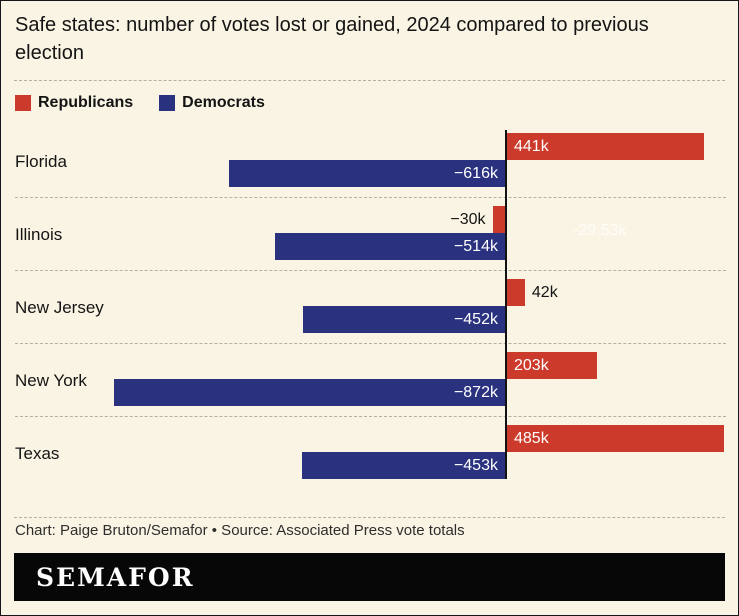 The width and height of the screenshot is (739, 616). I want to click on bar-value-label: 485k, so click(531, 438).